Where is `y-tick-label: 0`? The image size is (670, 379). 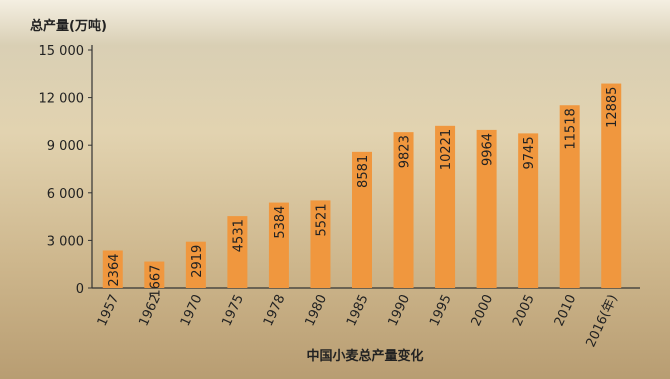
y-tick-label: 0 is located at coordinates (80, 289).